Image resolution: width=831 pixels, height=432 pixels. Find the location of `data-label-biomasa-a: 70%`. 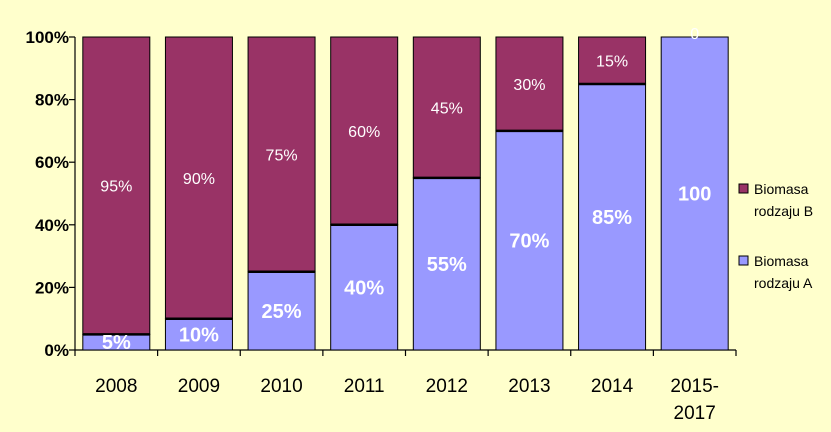

data-label-biomasa-a: 70% is located at coordinates (529, 241).